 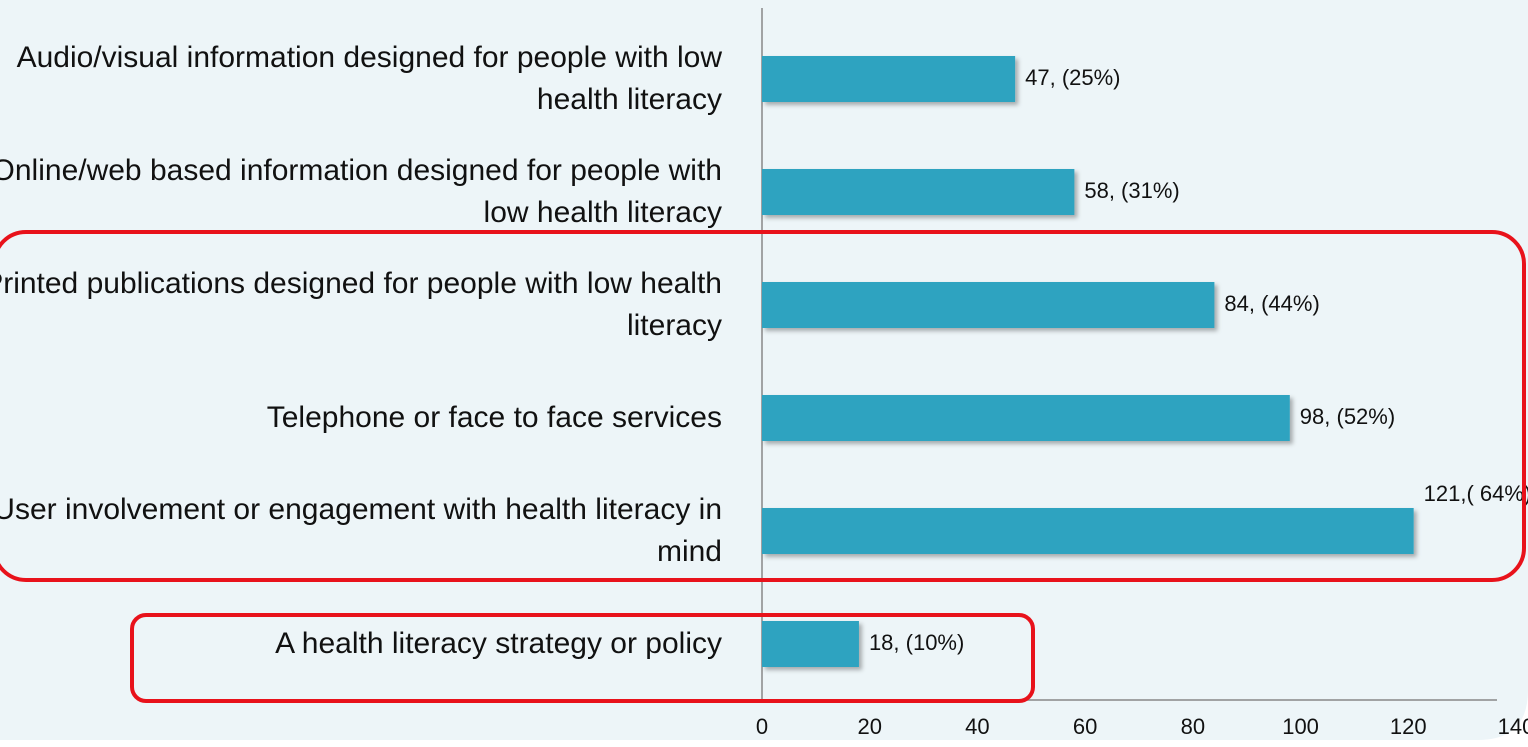 I want to click on x-tick-label: 100, so click(x=1300, y=726).